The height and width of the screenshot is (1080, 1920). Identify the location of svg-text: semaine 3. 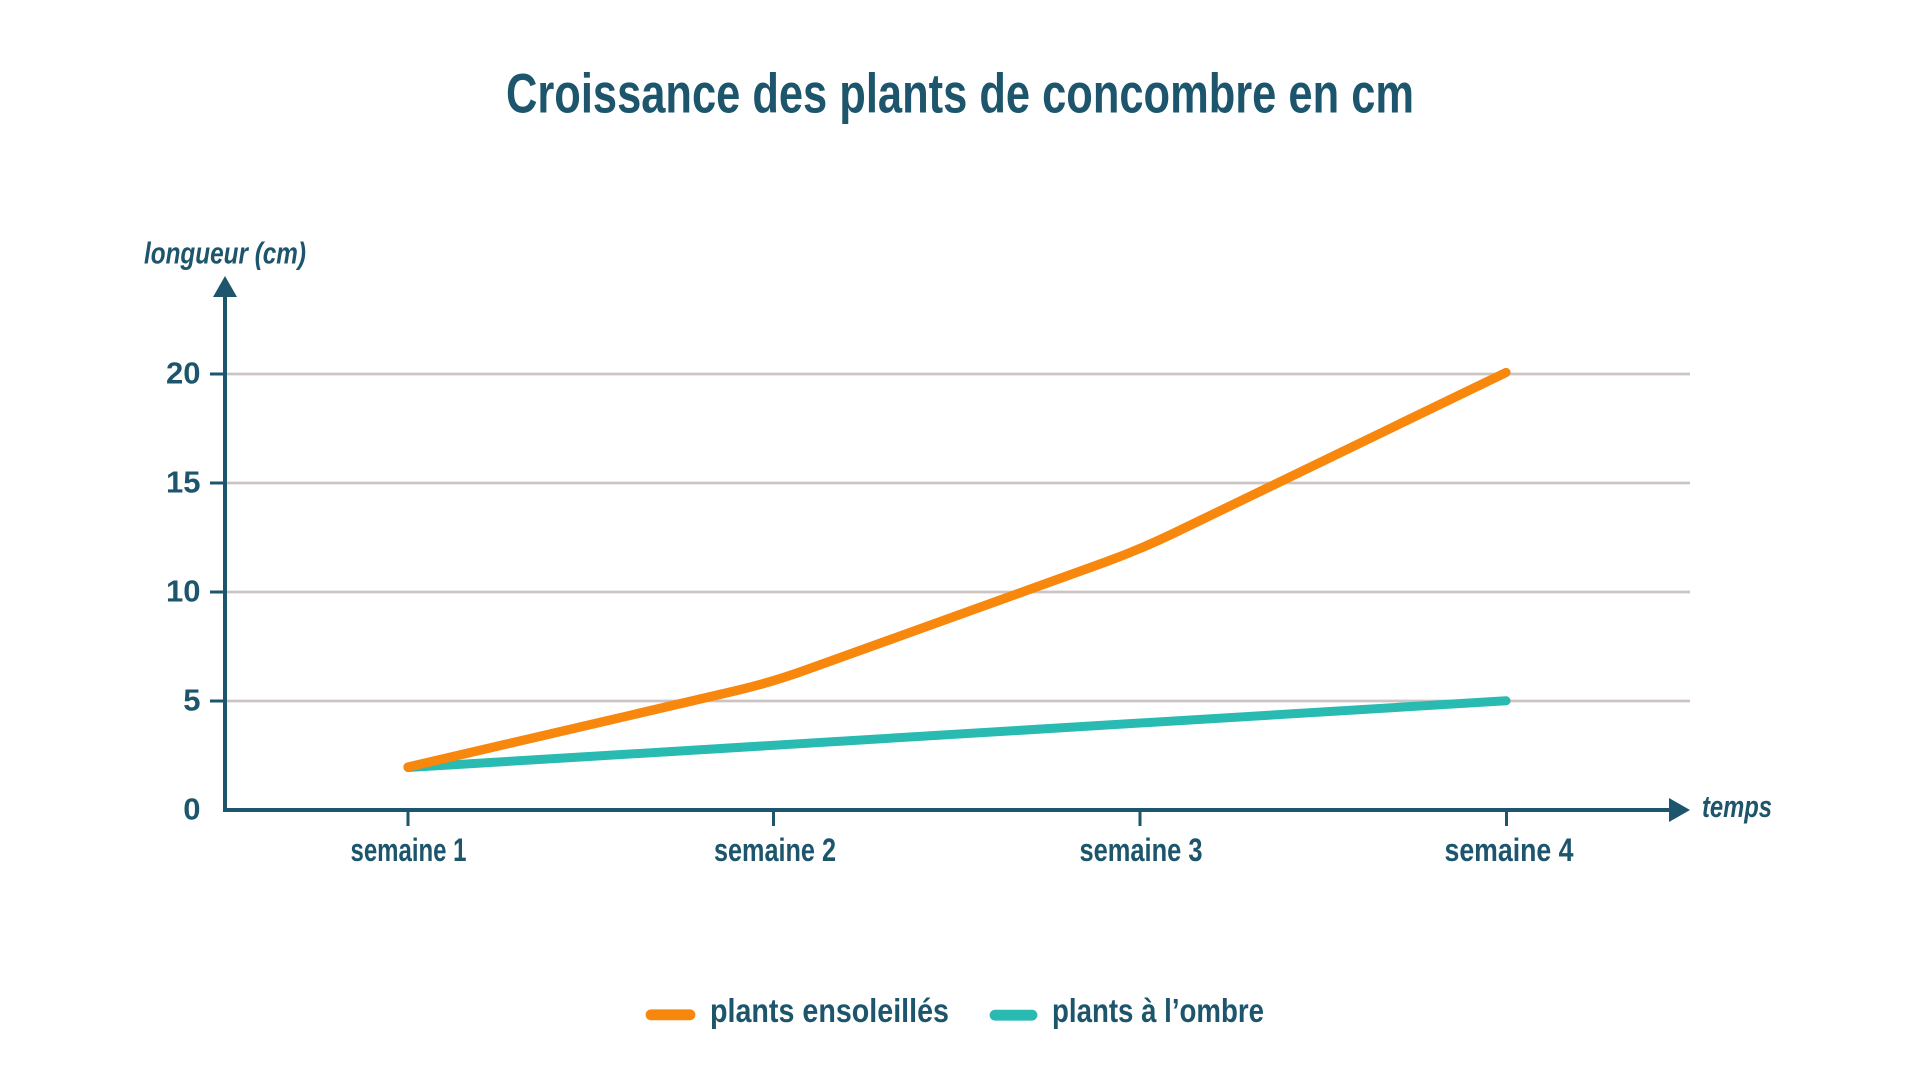
(1141, 850).